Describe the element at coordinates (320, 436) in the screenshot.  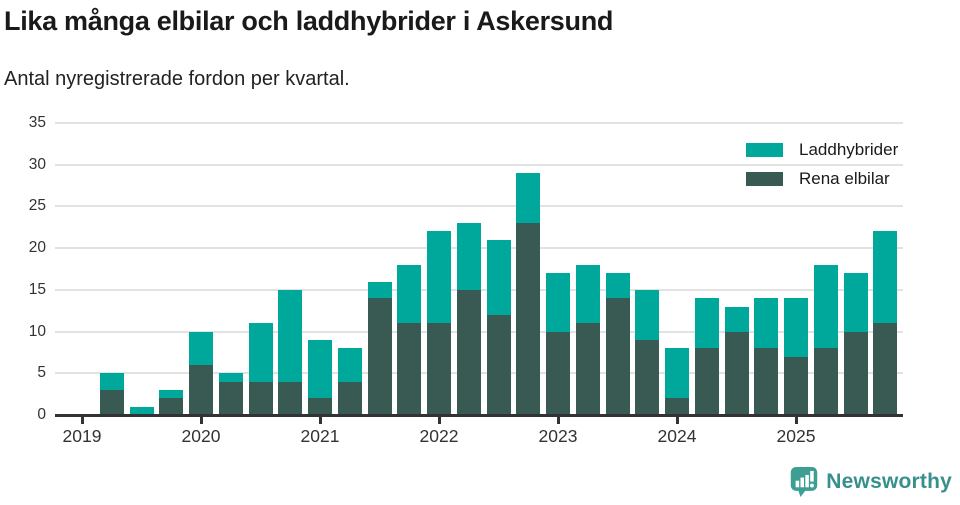
I see `x-axis-tick-label: 2021` at that location.